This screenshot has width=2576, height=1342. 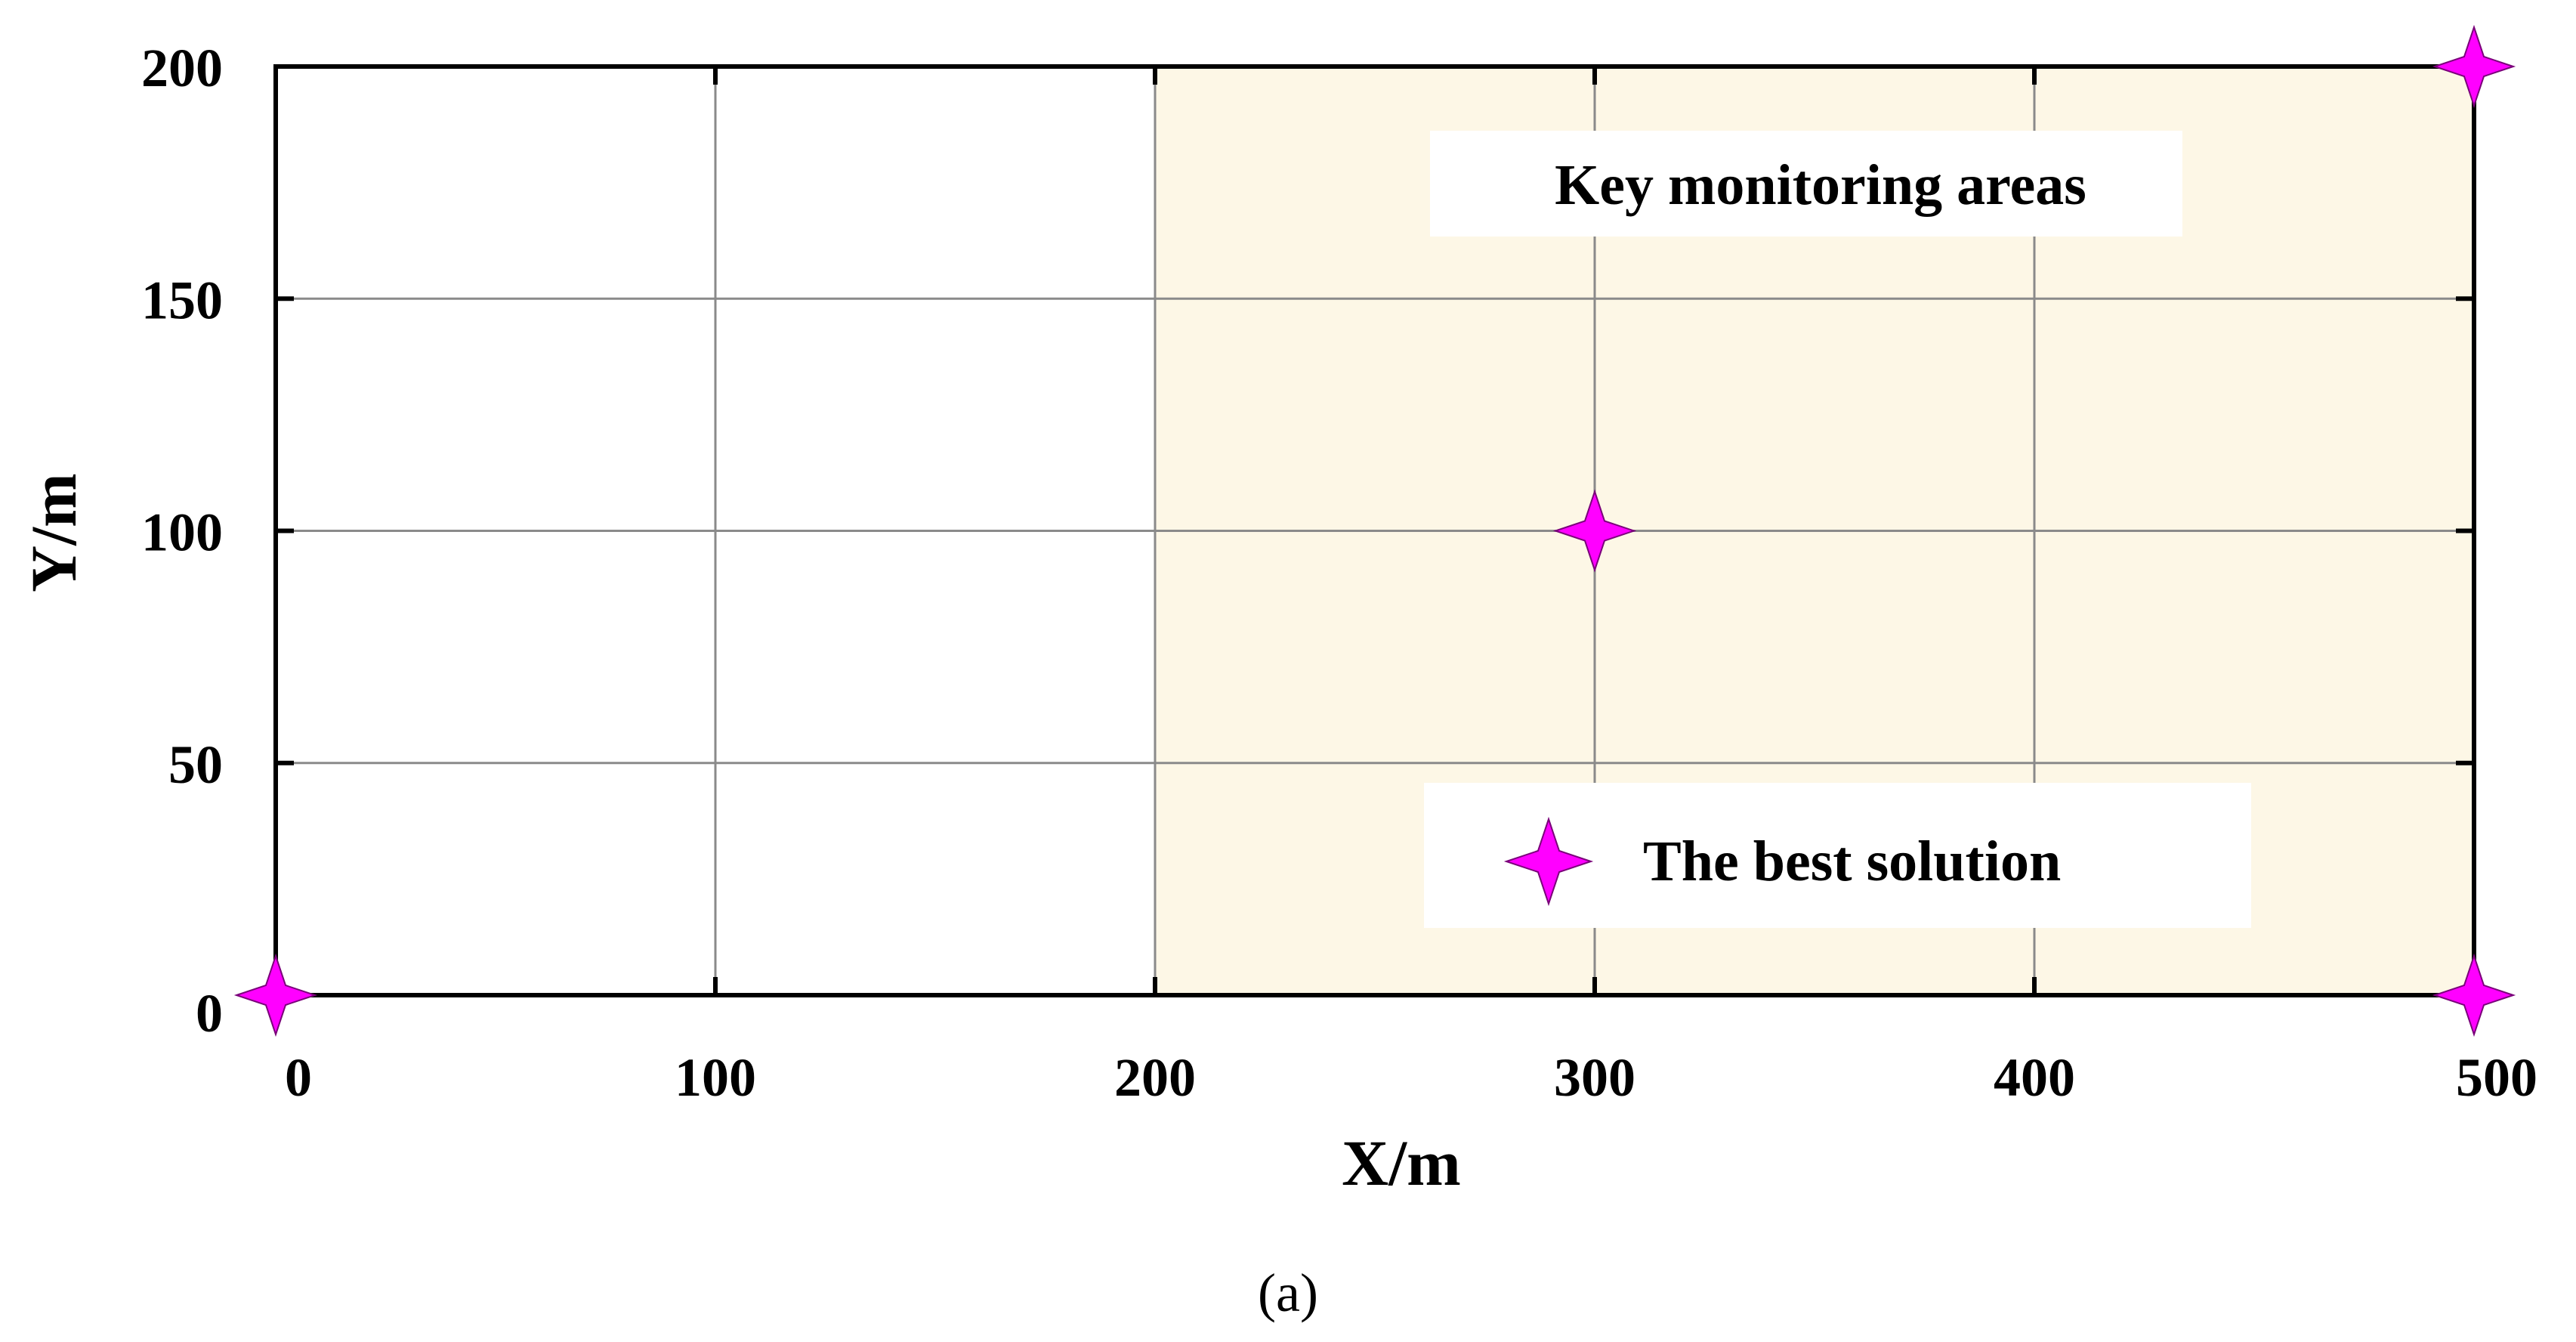 I want to click on x-tick-label: 400, so click(x=2034, y=1077).